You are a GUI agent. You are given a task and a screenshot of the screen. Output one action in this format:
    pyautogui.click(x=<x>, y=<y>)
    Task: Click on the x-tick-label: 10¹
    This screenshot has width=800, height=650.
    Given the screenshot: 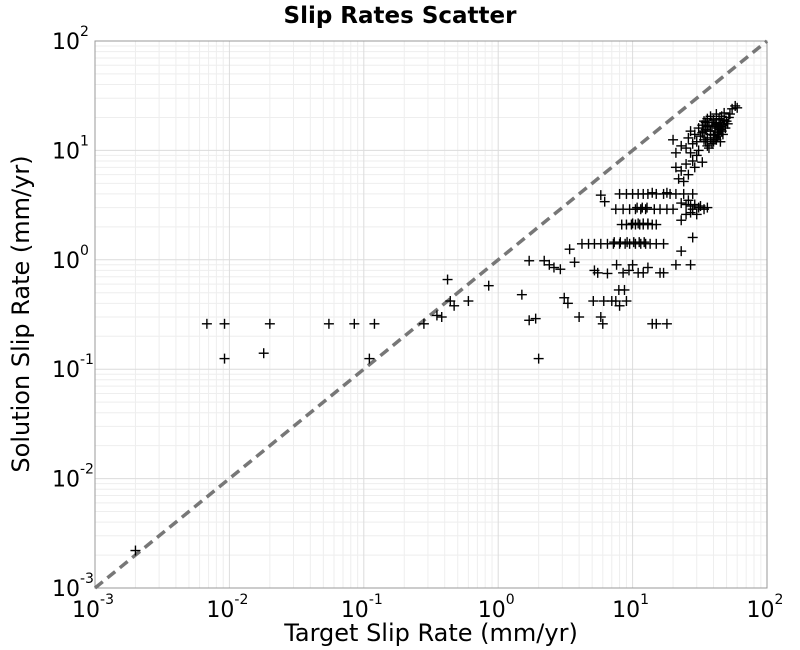 What is the action you would take?
    pyautogui.click(x=630, y=607)
    